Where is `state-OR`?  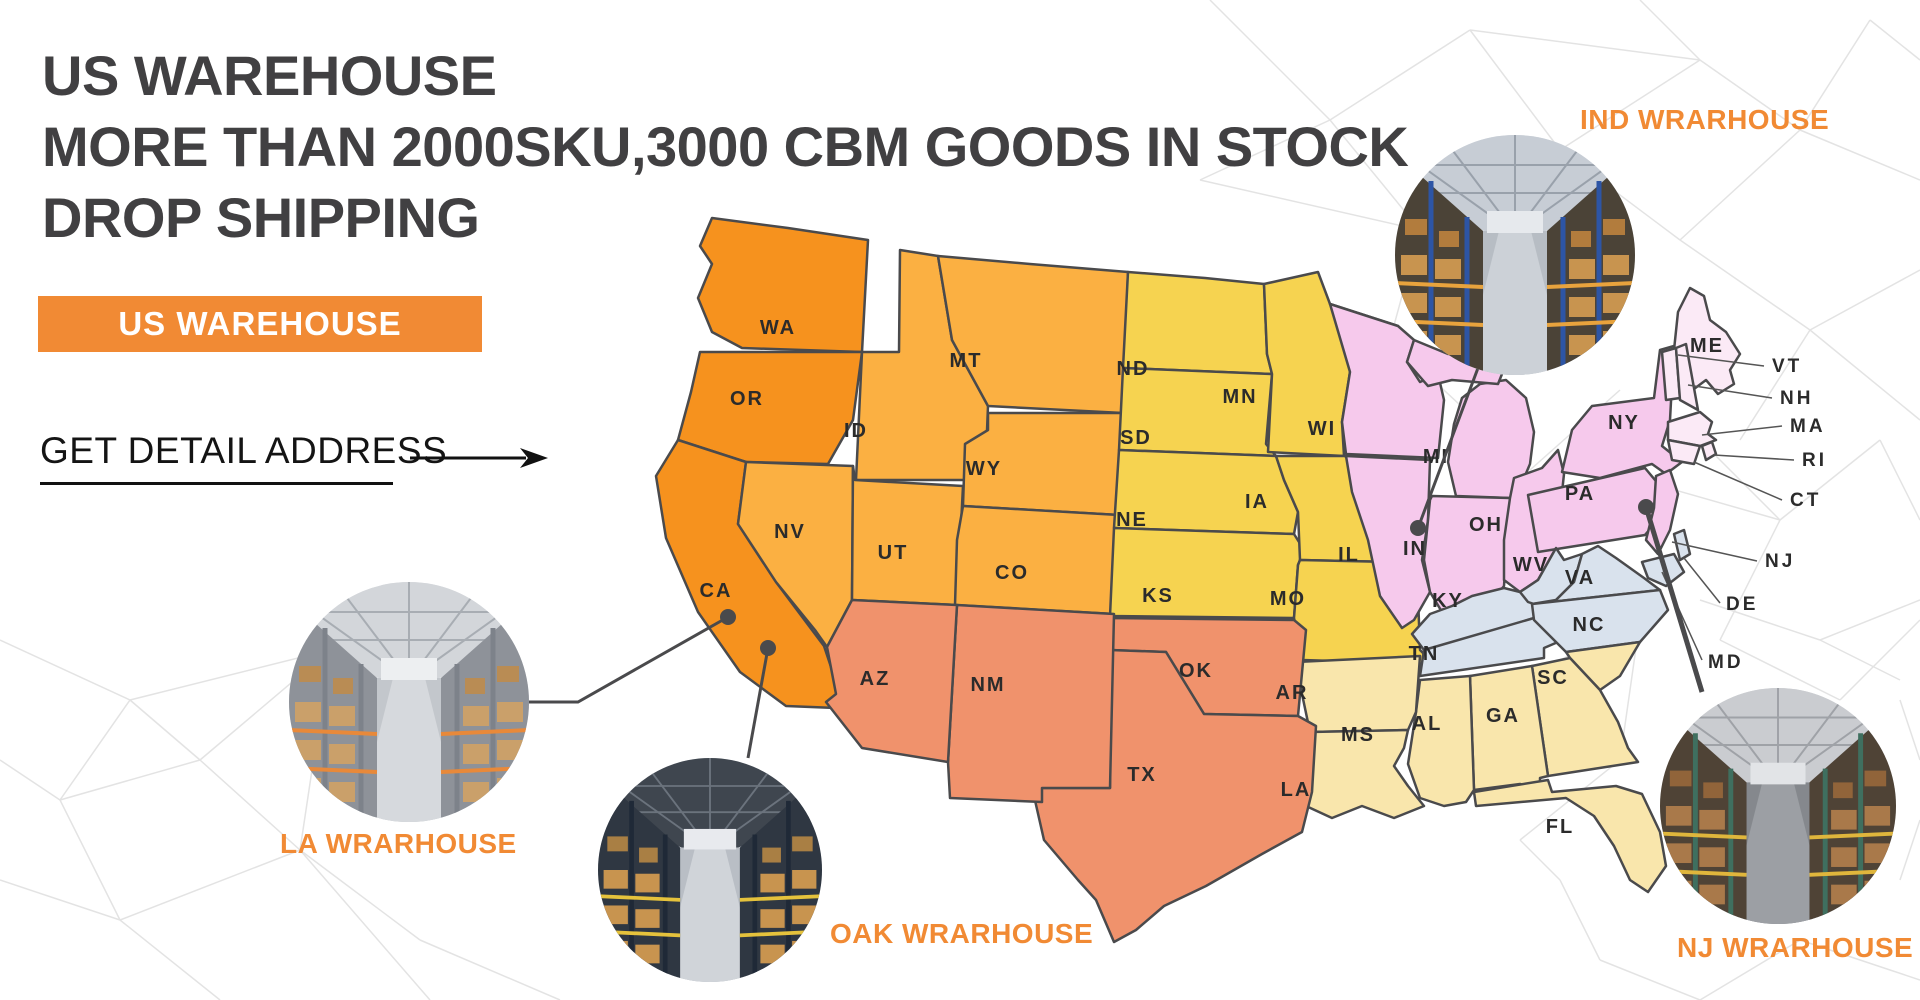
state-OR is located at coordinates (770, 408).